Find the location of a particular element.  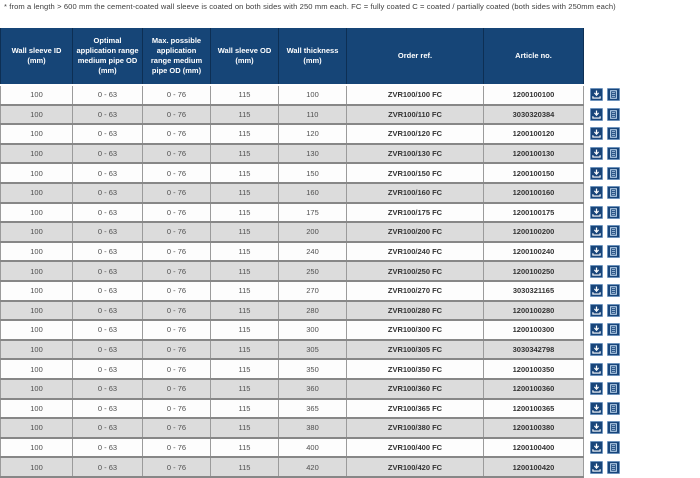

table-cell-order-ref: ZVR100/365 FC is located at coordinates (415, 409).